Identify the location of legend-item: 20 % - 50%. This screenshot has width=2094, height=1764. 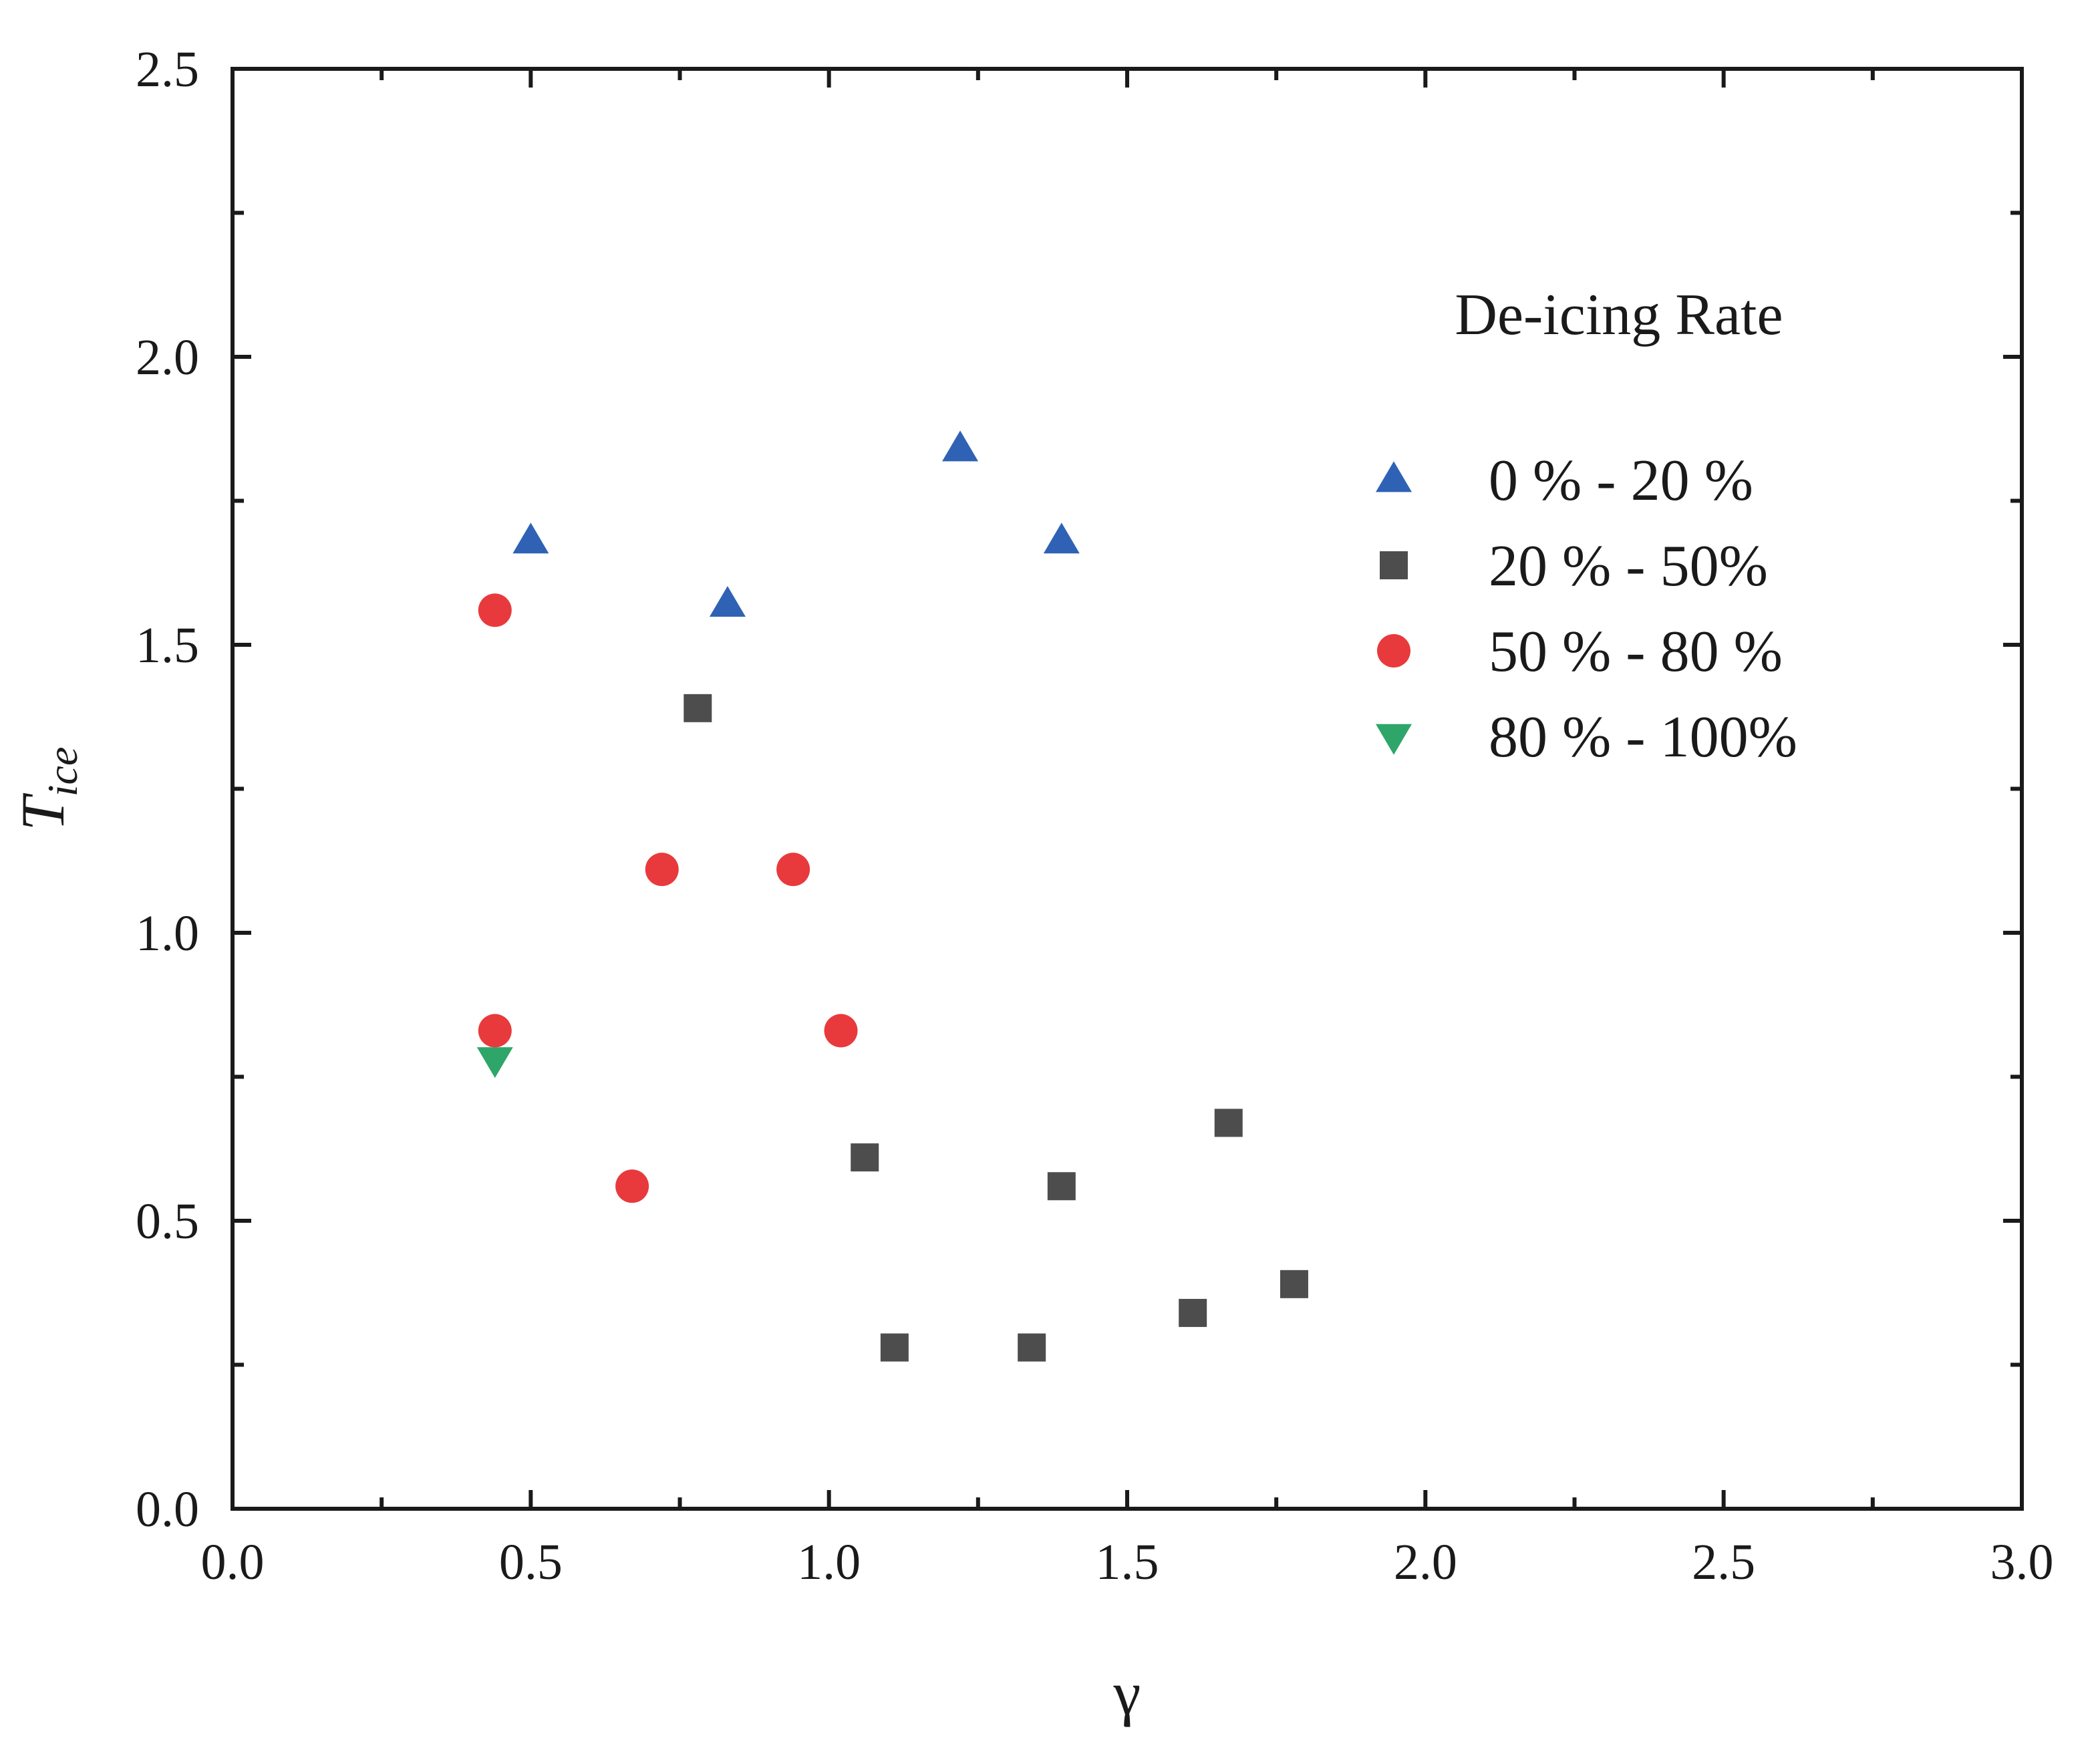
(1574, 566).